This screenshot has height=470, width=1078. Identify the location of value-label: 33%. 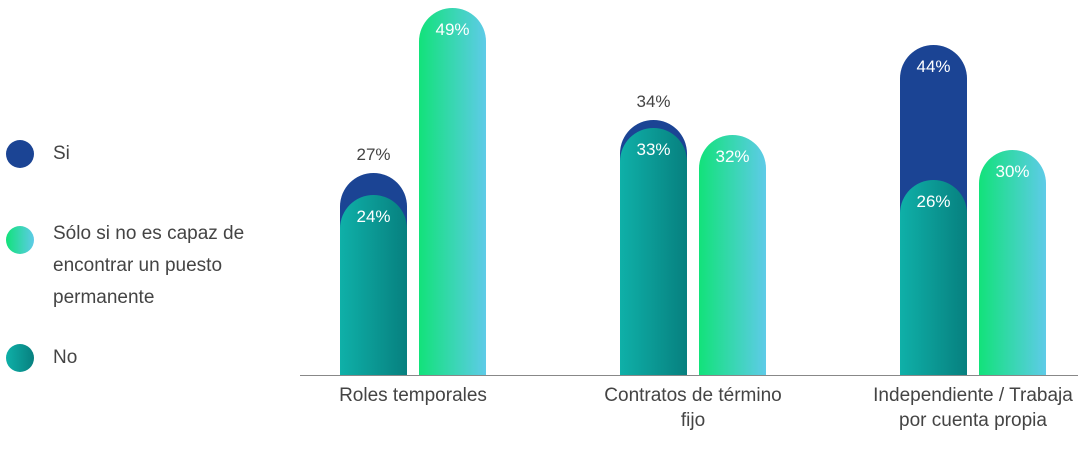
(653, 149).